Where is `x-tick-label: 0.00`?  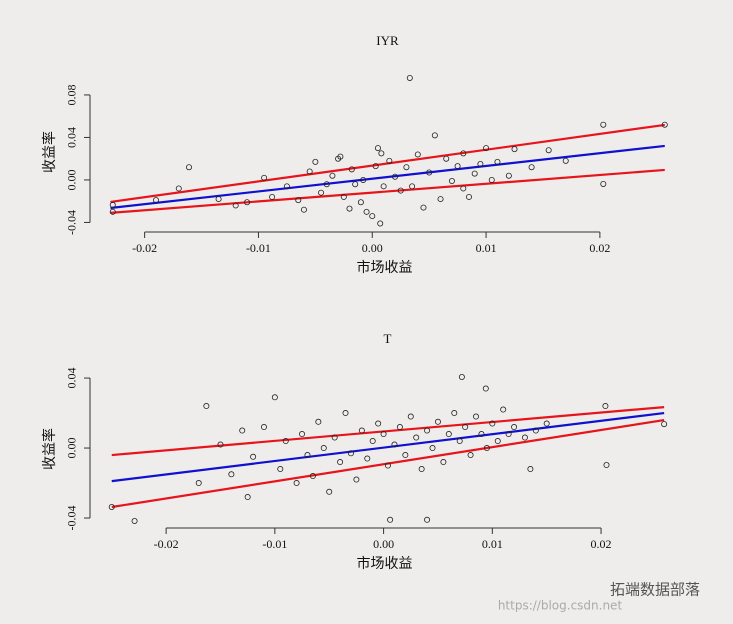
x-tick-label: 0.00 is located at coordinates (372, 248).